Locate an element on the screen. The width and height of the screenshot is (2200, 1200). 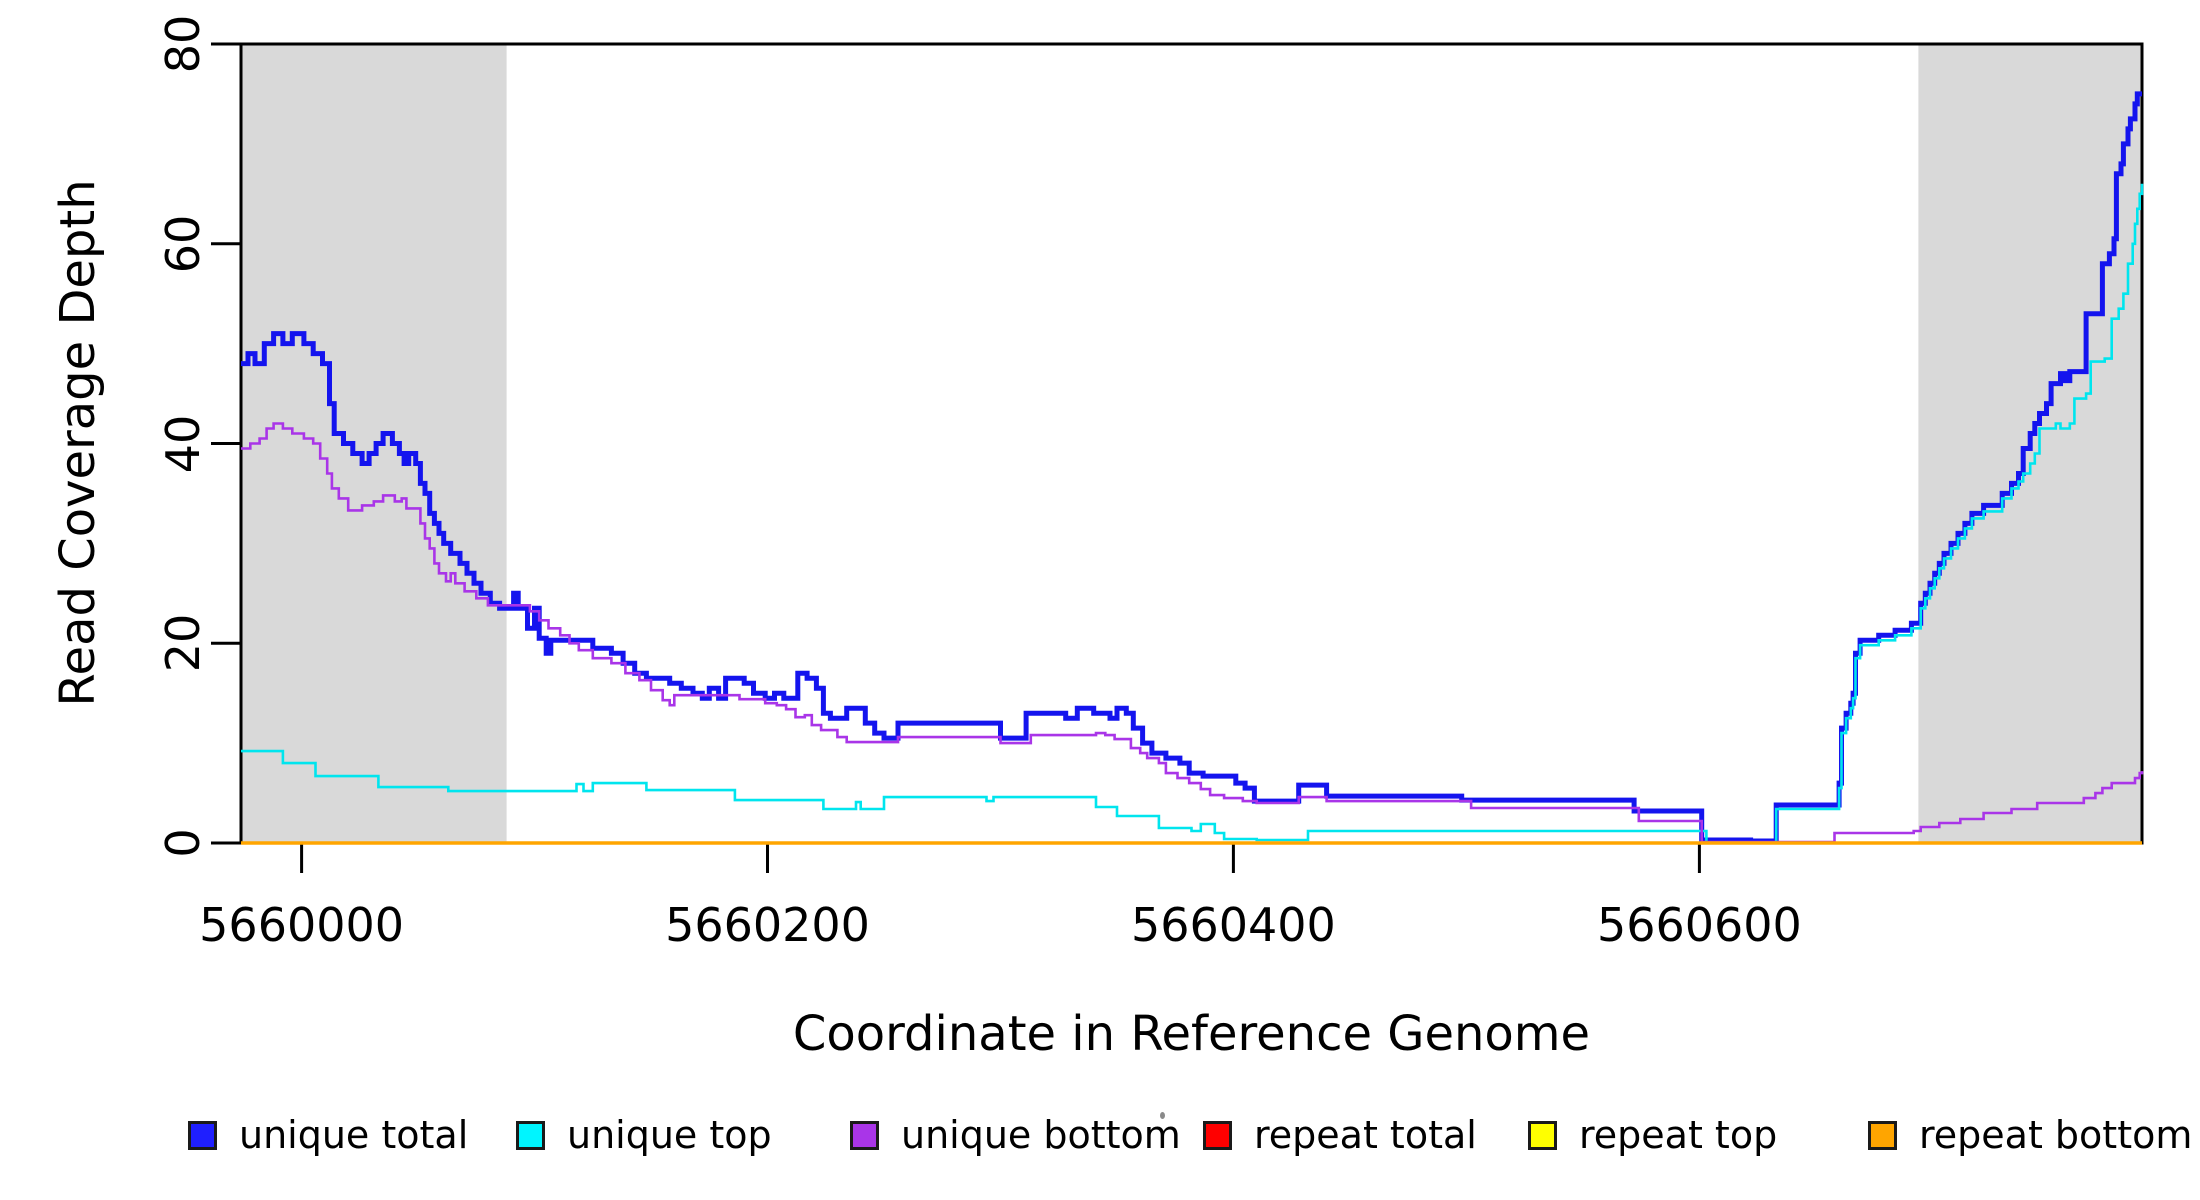
y-tick-label-3: 60 is located at coordinates (183, 244).